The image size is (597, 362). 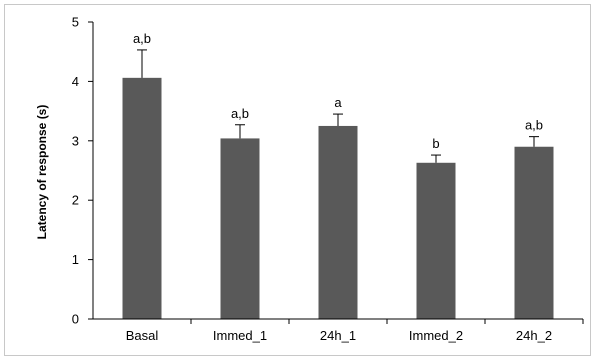 I want to click on x-tick-label: 24h_1, so click(x=338, y=335).